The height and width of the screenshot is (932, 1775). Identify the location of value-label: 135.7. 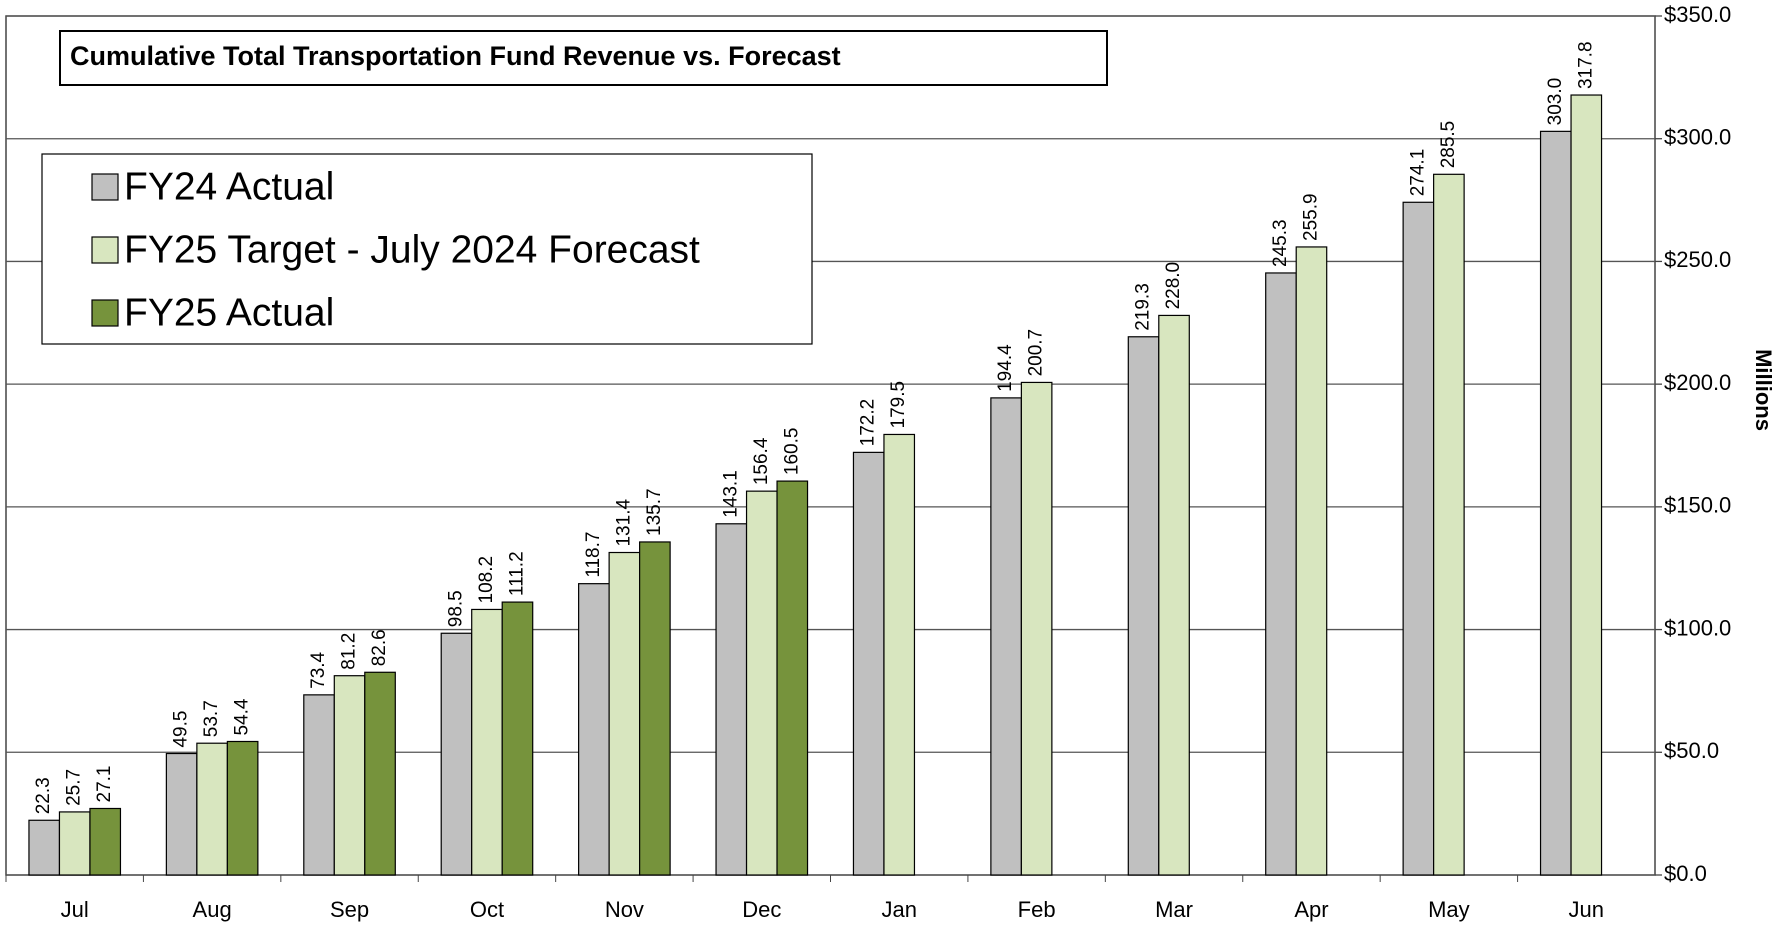
(654, 512).